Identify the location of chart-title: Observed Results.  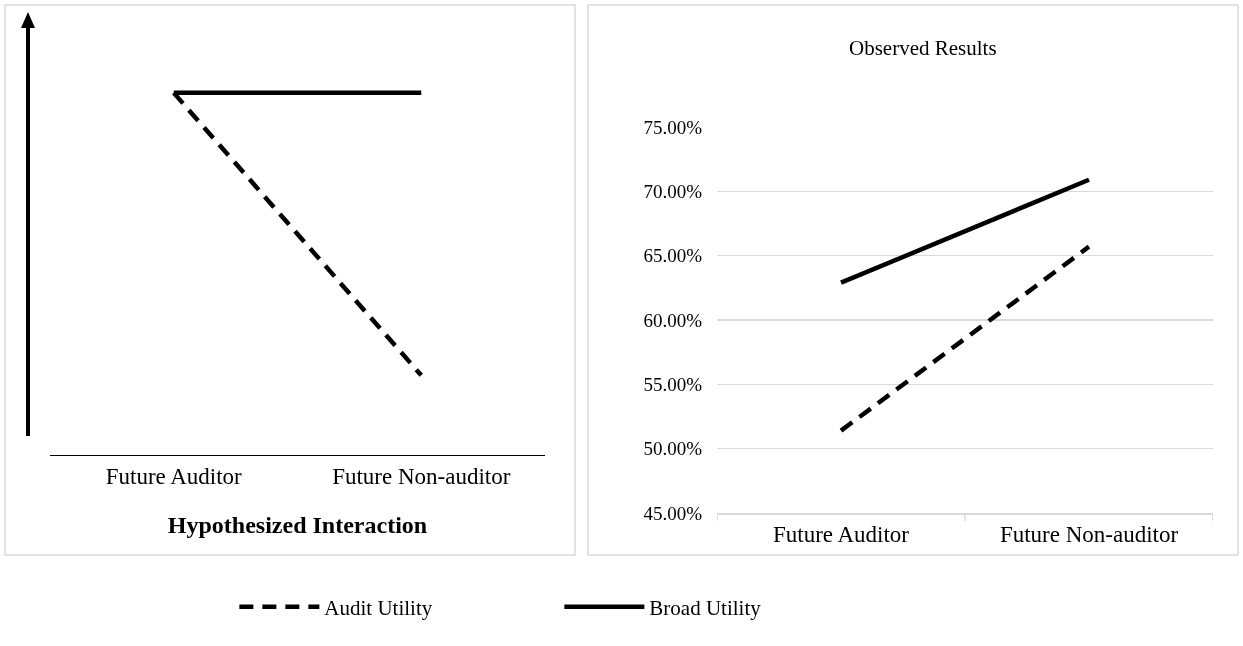
(923, 48).